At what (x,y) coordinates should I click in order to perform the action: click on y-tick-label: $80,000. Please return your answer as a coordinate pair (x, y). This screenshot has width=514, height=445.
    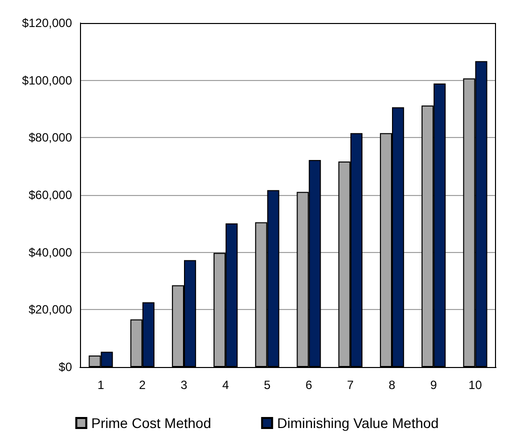
    Looking at the image, I should click on (50, 137).